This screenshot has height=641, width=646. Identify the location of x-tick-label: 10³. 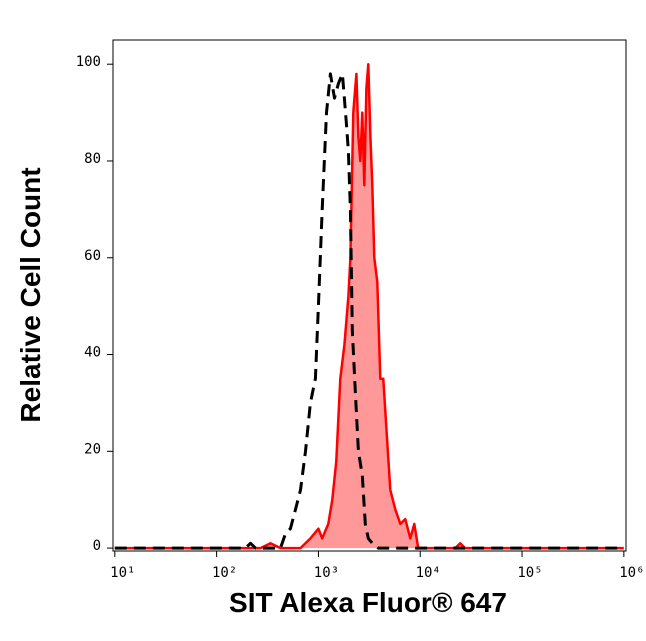
(326, 573).